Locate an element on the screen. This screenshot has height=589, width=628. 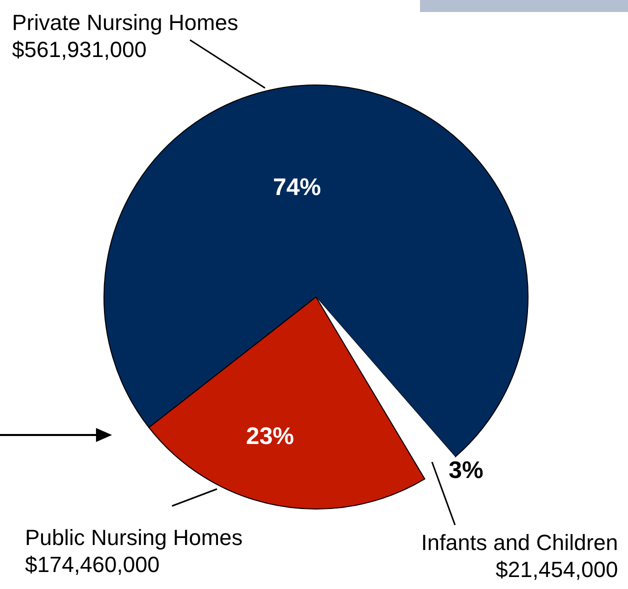
data-label: $21,454,000 is located at coordinates (557, 569).